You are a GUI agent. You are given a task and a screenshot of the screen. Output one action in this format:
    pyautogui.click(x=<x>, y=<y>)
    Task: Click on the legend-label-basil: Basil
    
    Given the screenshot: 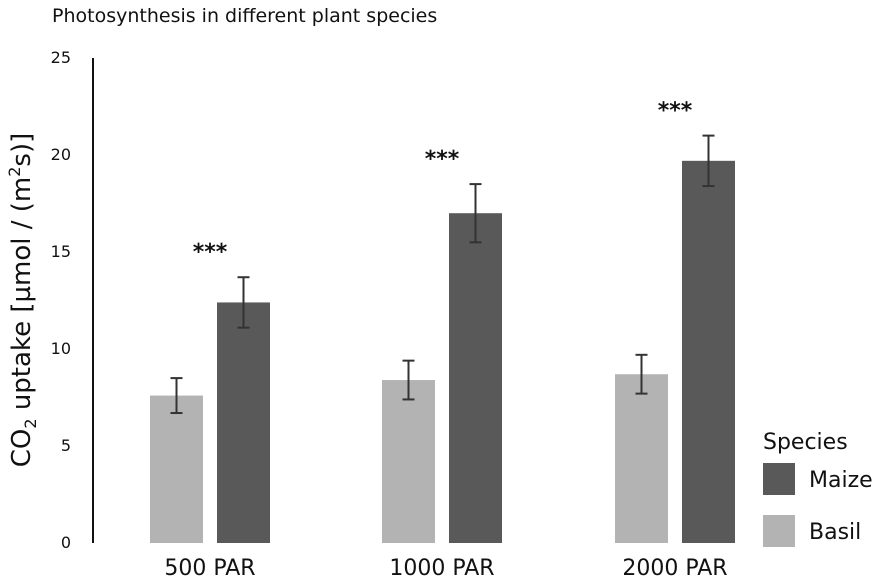 What is the action you would take?
    pyautogui.click(x=835, y=532)
    